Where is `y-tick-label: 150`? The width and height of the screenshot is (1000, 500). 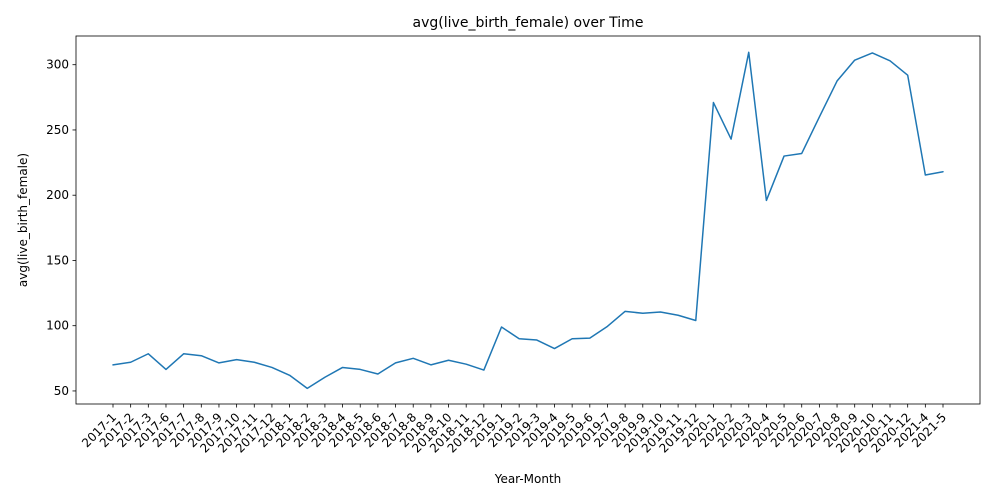 y-tick-label: 150 is located at coordinates (57, 260).